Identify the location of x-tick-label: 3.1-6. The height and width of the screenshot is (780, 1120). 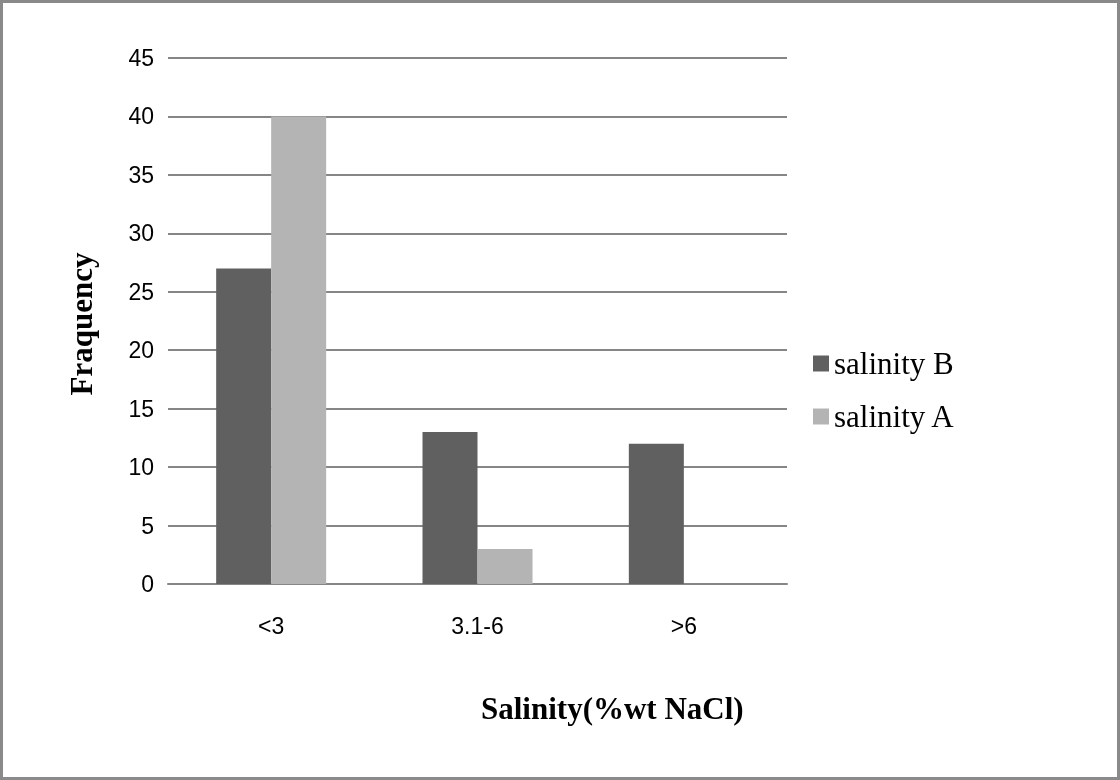
(477, 625).